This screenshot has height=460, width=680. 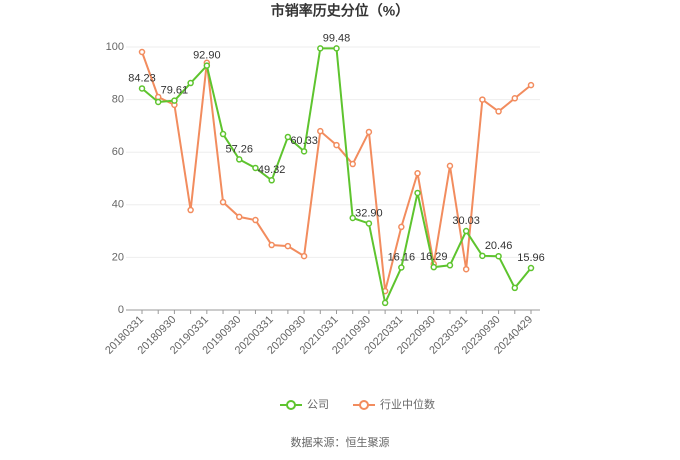 What do you see at coordinates (272, 170) in the screenshot?
I see `value-label: 49.32` at bounding box center [272, 170].